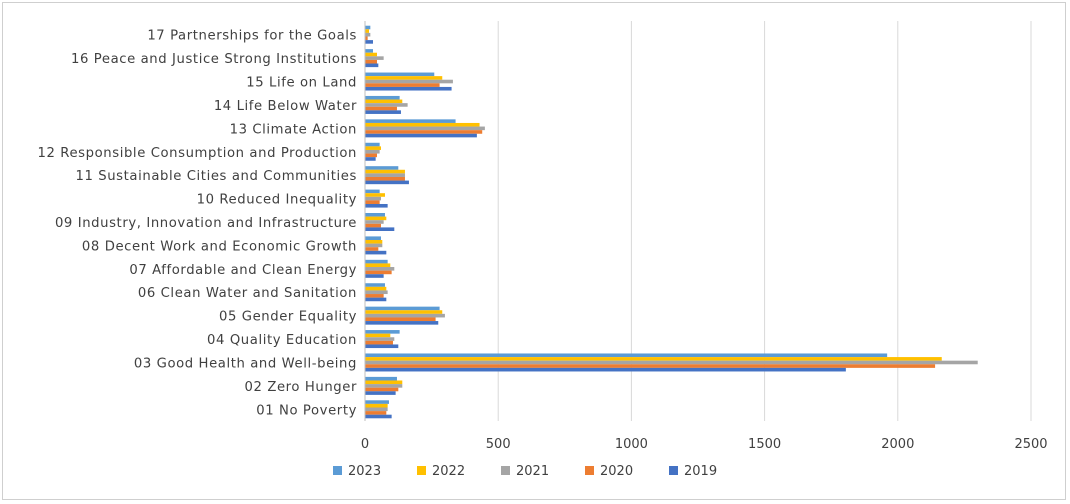 This screenshot has height=504, width=1070. I want to click on category-label: 06 Clean Water and Sanitation, so click(247, 293).